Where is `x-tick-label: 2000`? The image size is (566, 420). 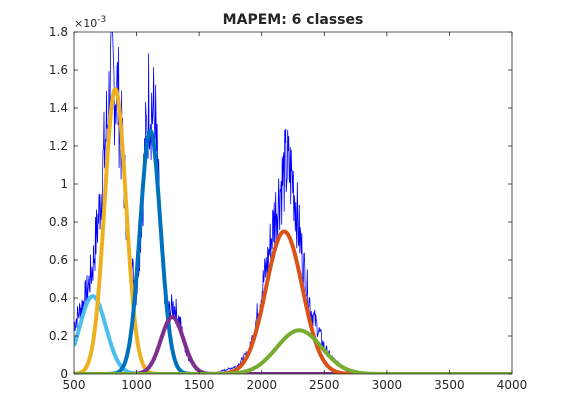 x-tick-label: 2000 is located at coordinates (261, 385).